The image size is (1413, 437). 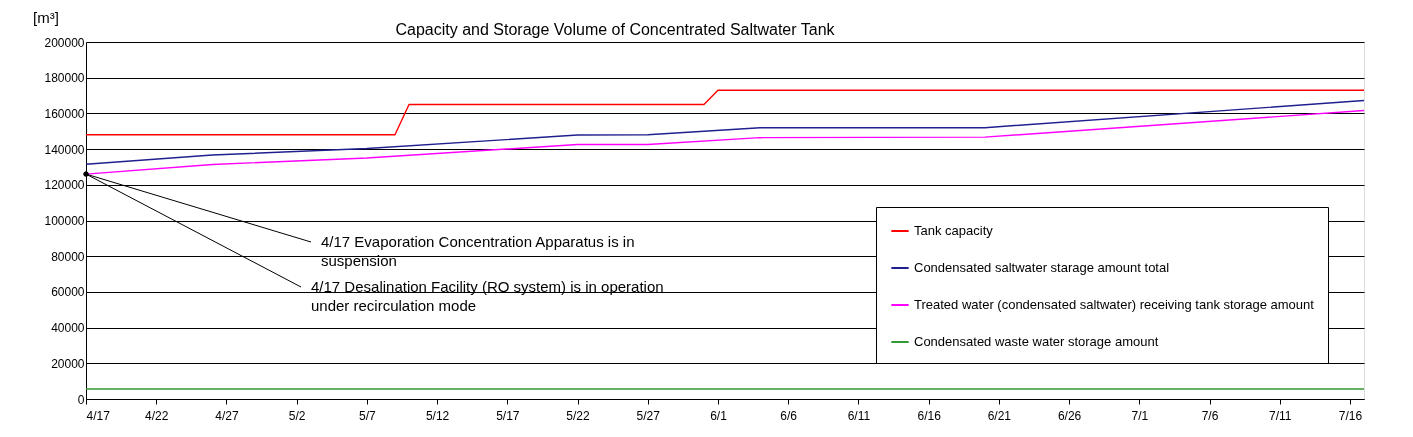 I want to click on x-tick-label: 6/11, so click(x=859, y=415).